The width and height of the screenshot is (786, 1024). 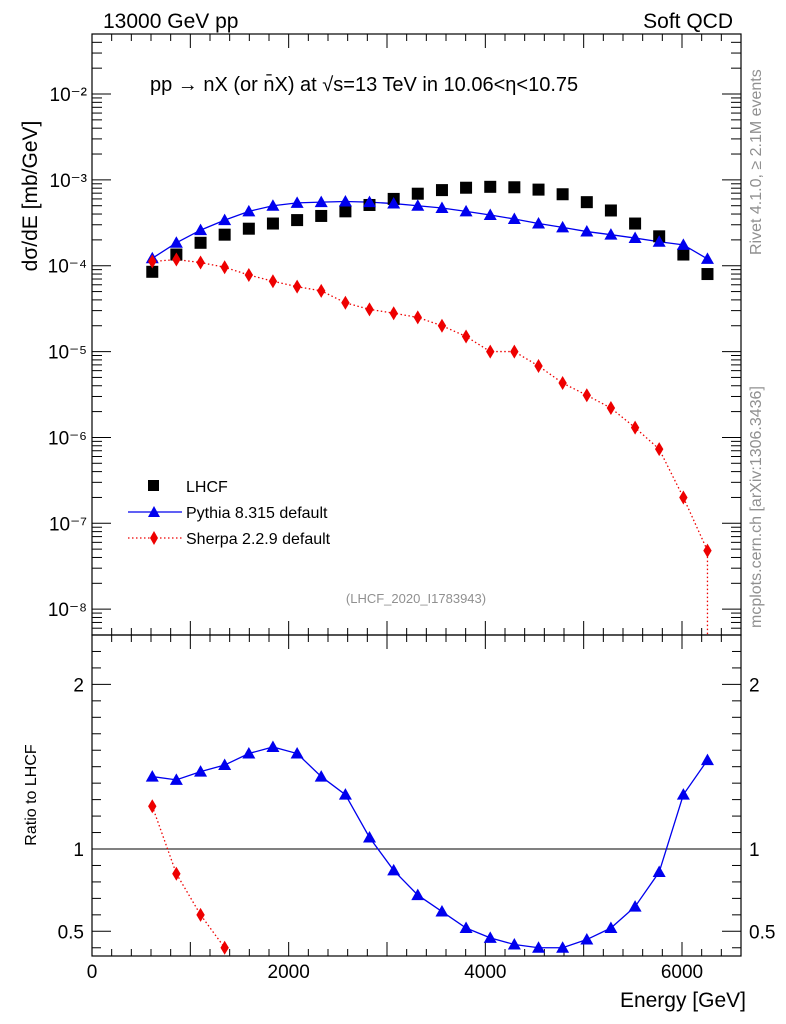 I want to click on ratio-y-tick-label-right: 0.5, so click(x=762, y=932).